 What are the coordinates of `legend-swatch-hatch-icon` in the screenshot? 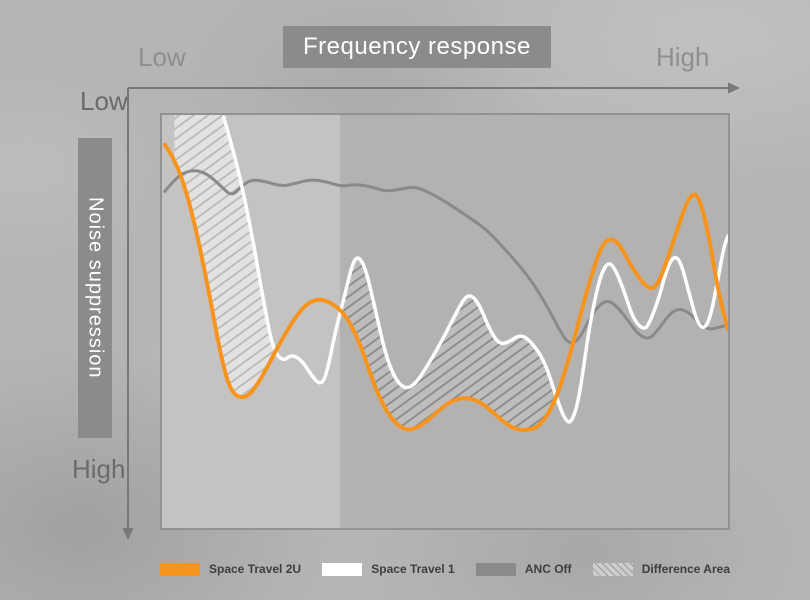 It's located at (612, 569).